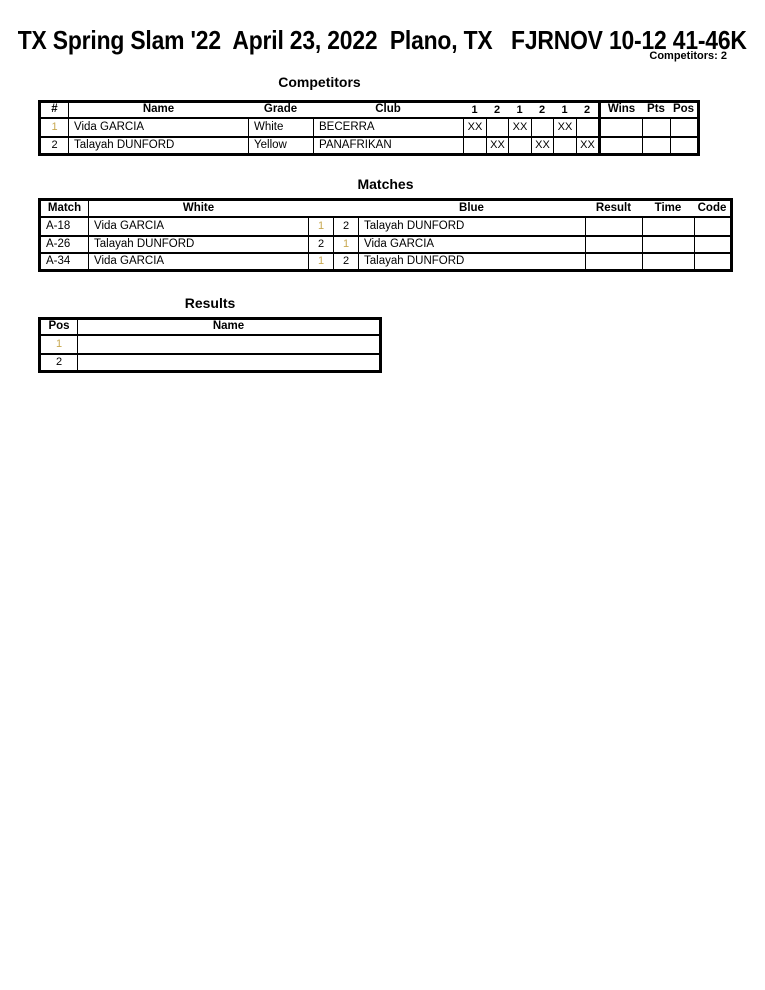  I want to click on match-id-cell: A-26, so click(58, 243).